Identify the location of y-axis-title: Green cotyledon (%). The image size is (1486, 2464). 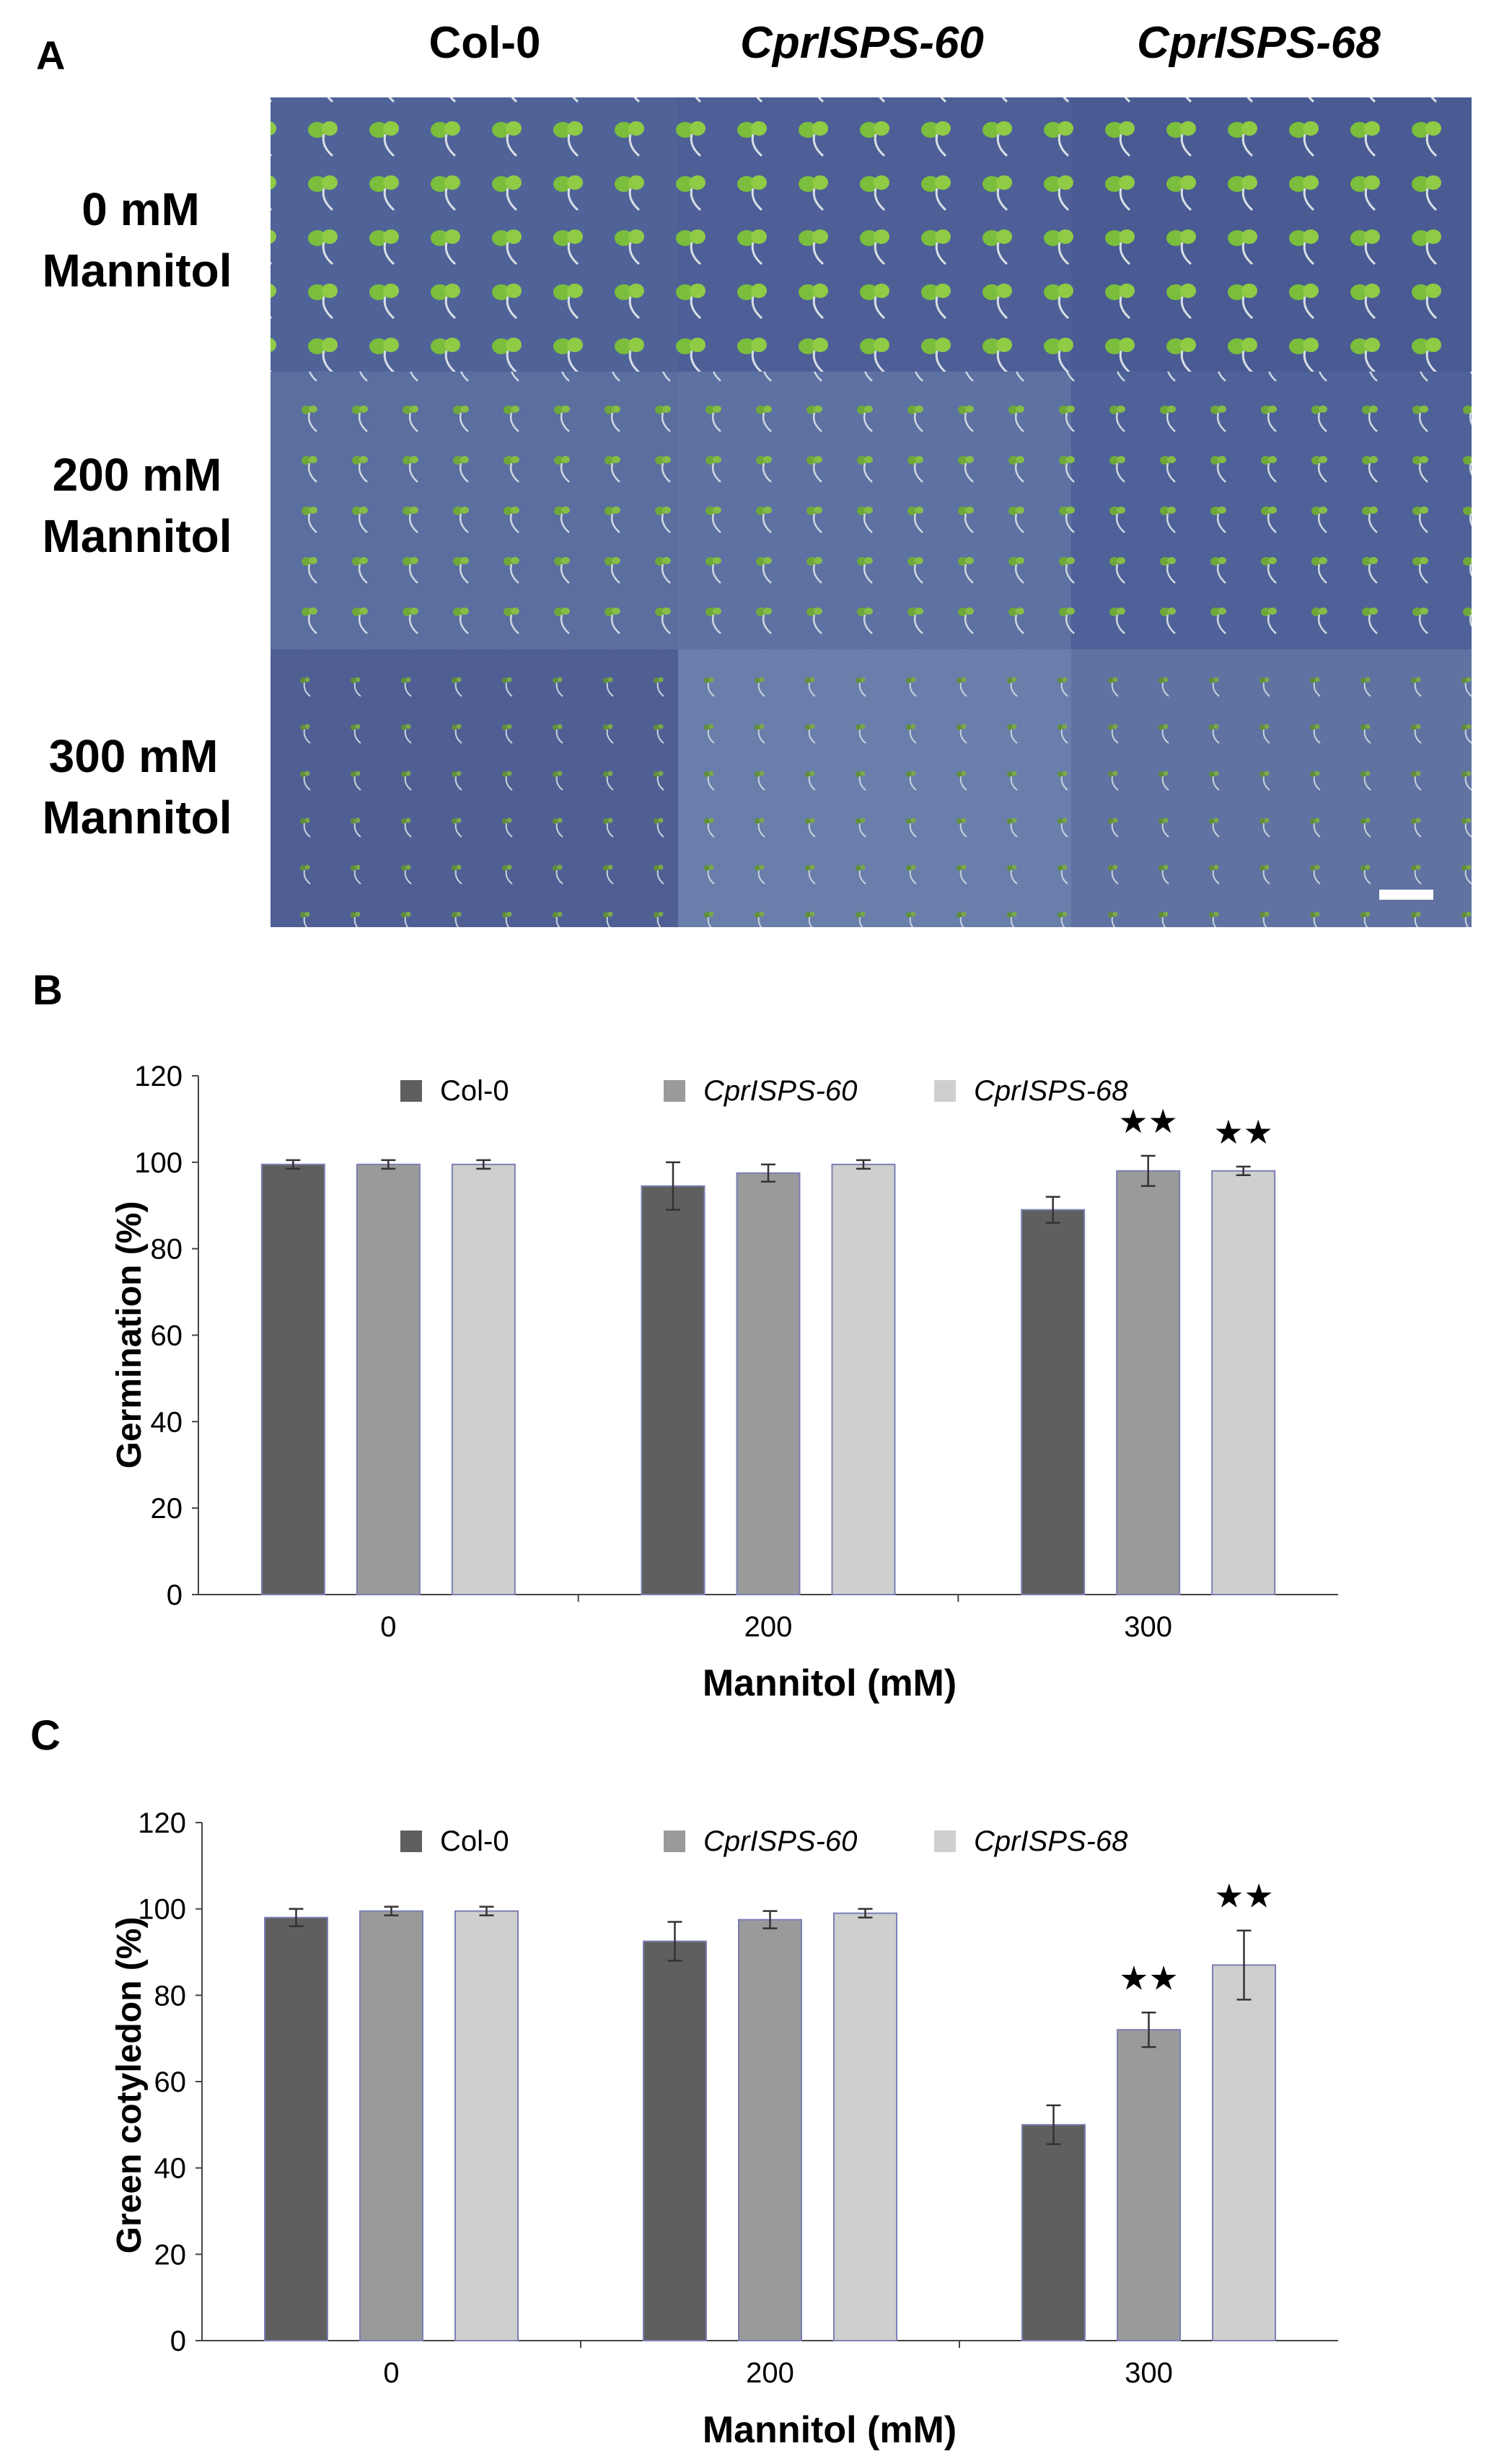
(129, 2085).